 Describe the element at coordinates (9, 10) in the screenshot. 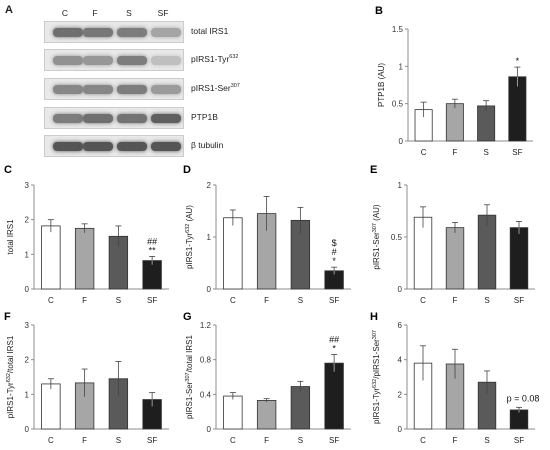

I see `panel-letter-a: A` at that location.